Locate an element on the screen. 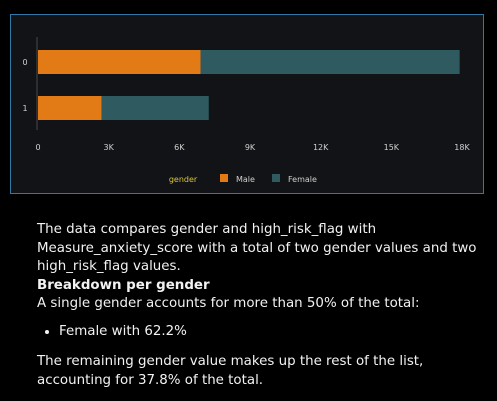 The width and height of the screenshot is (497, 401). x-tick-label: 3K is located at coordinates (108, 147).